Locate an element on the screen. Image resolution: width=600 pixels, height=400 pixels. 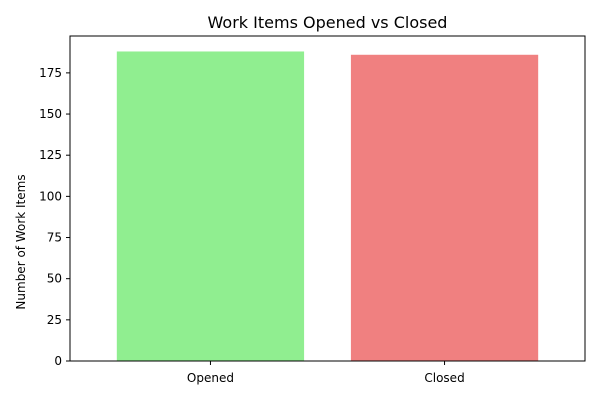
y-ticks-group: 0 25 50 75 100 125 150 175 is located at coordinates (54, 217).